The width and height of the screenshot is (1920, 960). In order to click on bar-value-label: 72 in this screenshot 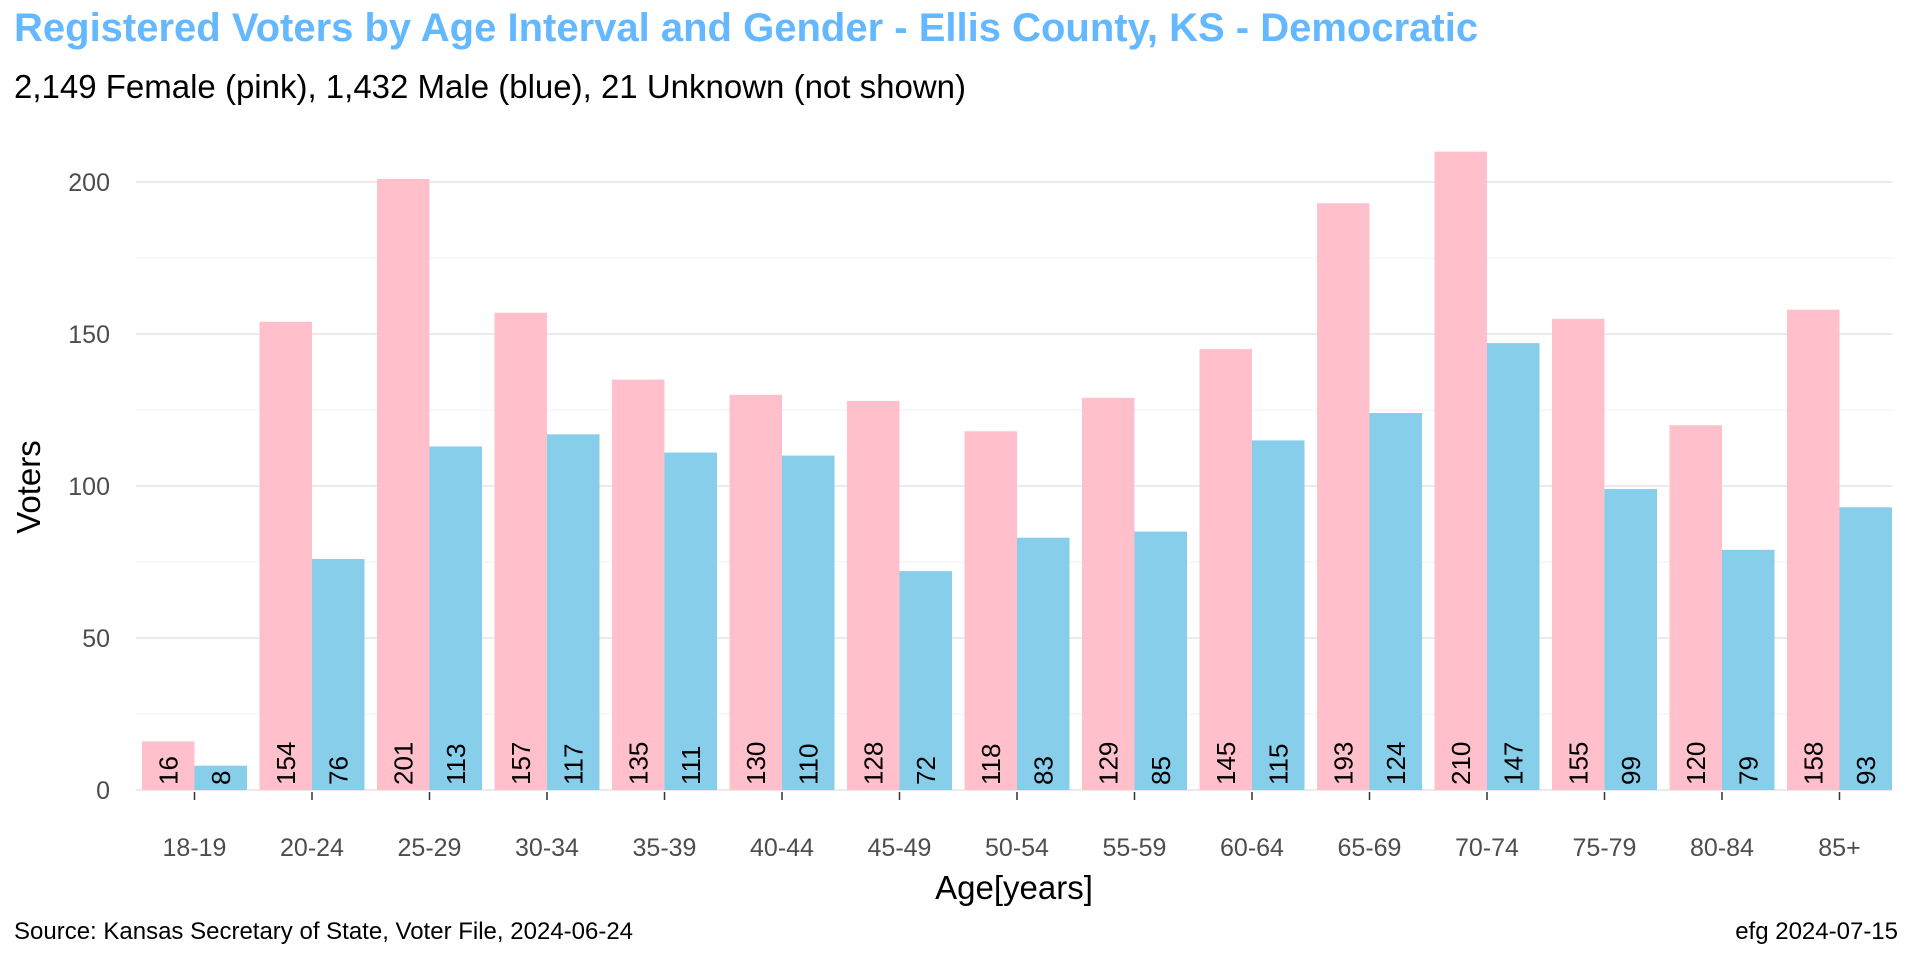, I will do `click(926, 770)`.